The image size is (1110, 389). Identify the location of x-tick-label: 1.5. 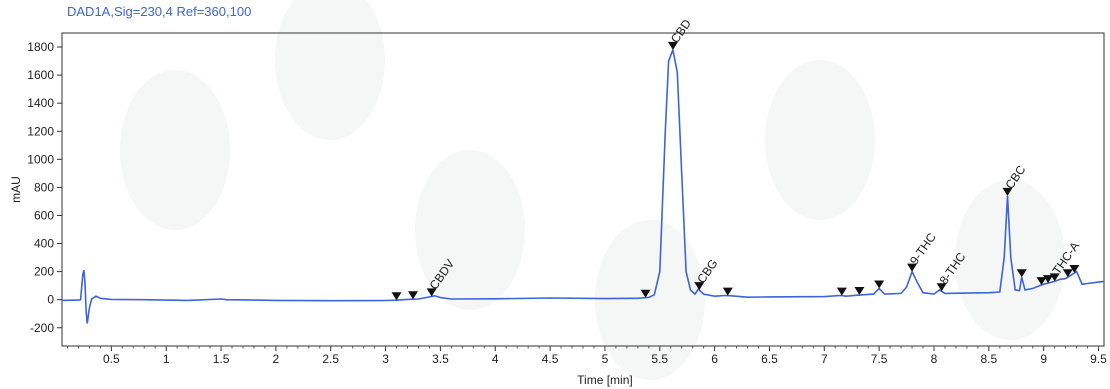
(221, 359).